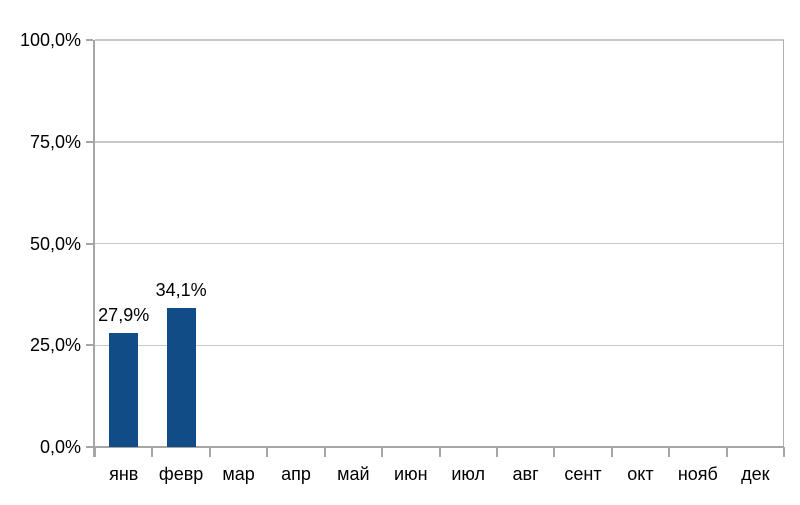 The image size is (800, 505). What do you see at coordinates (296, 474) in the screenshot?
I see `x-axis-label: апр` at bounding box center [296, 474].